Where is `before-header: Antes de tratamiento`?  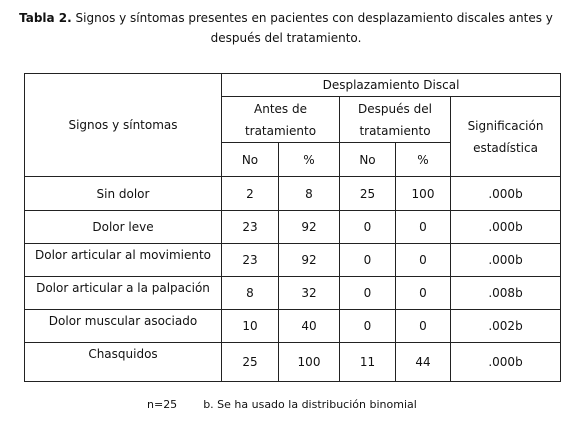
before-header: Antes de tratamiento is located at coordinates (280, 119).